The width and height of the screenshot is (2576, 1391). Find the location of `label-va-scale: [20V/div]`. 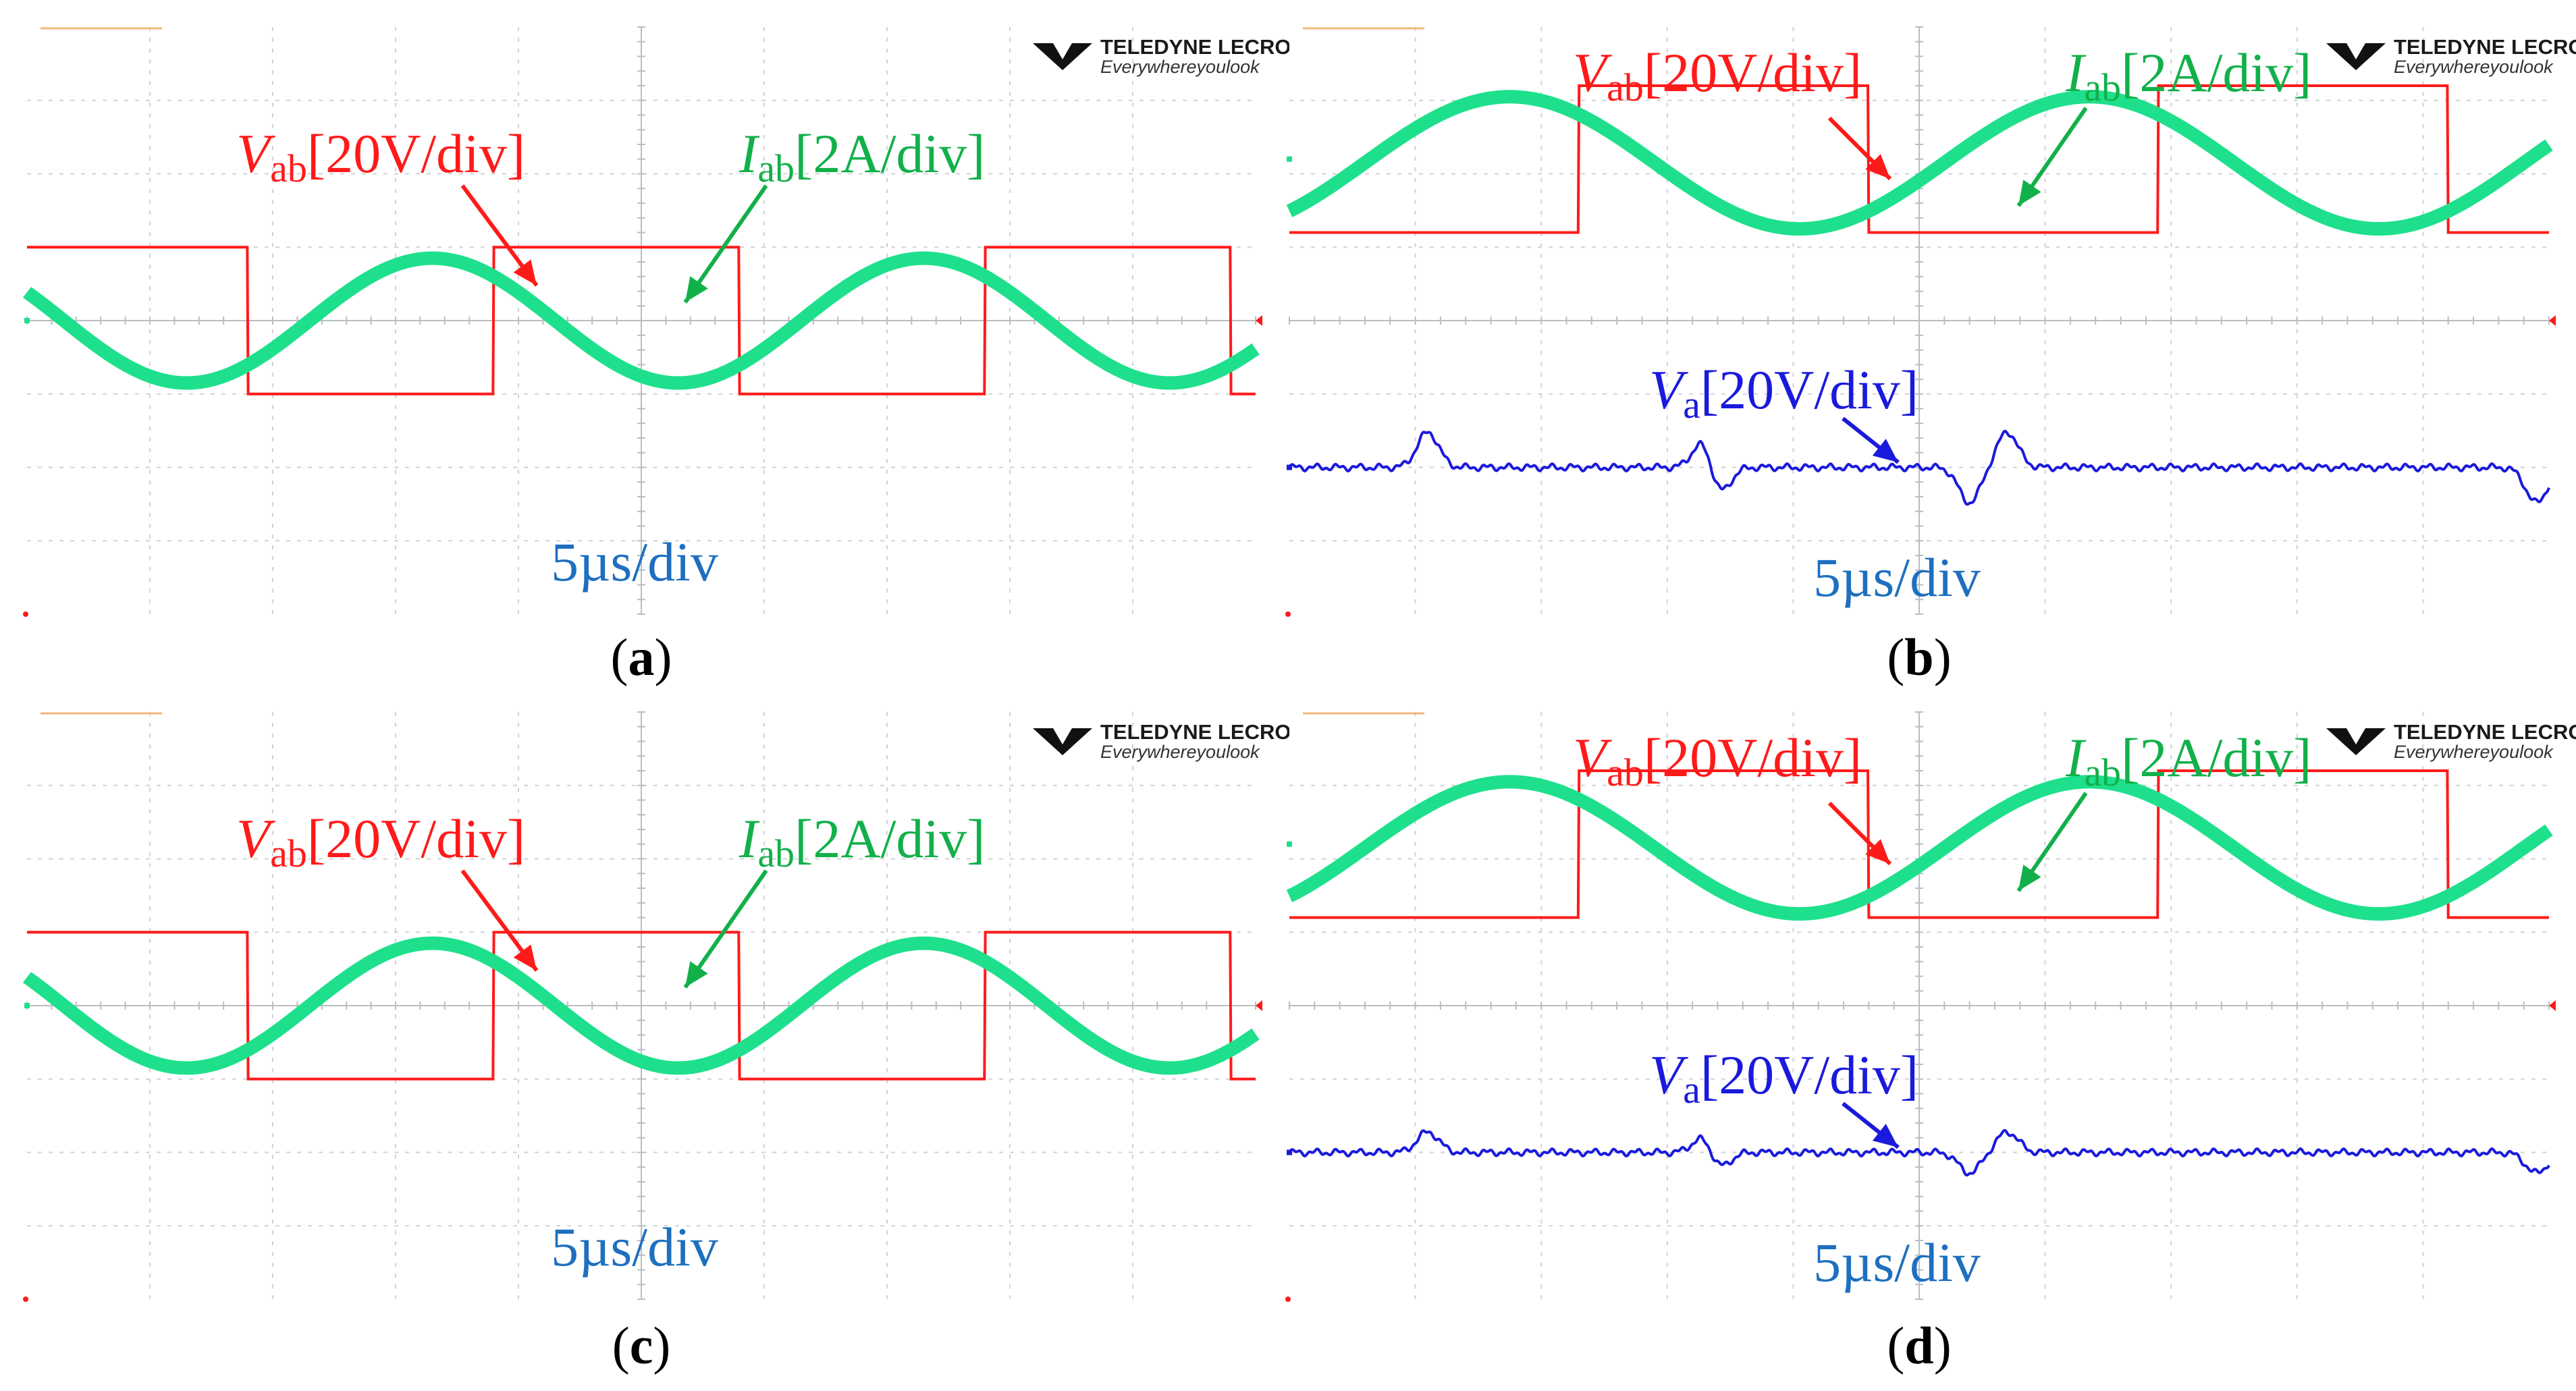

label-va-scale: [20V/div] is located at coordinates (1809, 389).